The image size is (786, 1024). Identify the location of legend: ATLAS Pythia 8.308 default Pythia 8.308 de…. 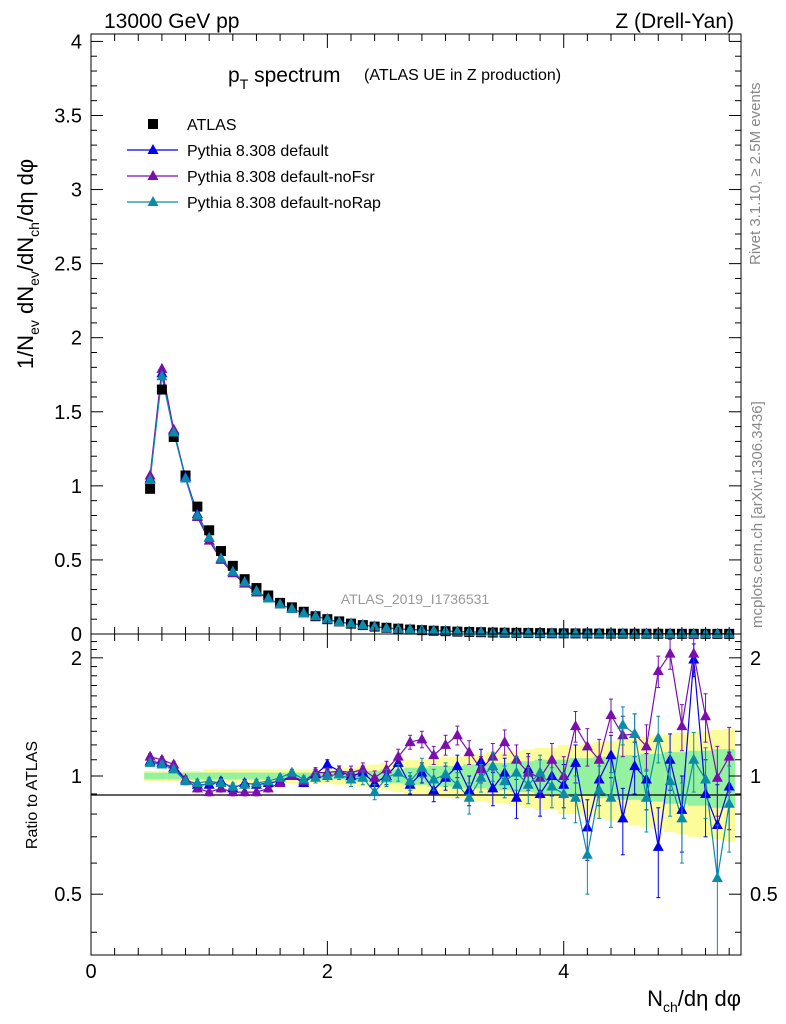
(254, 164).